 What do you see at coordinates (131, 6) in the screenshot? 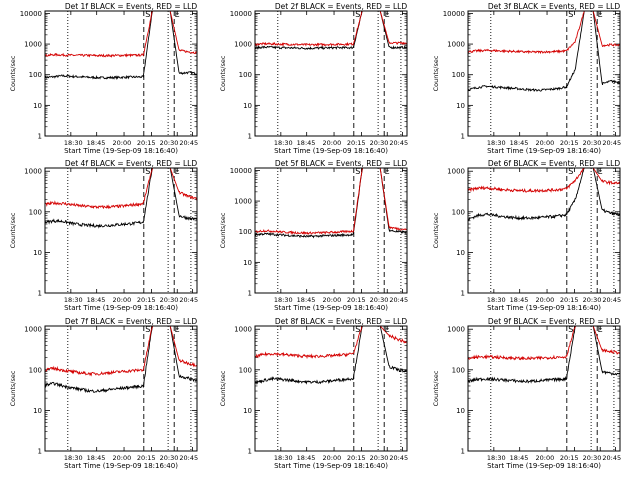
I see `chart-title: Det 1f BLACK = Events, RED = LLD` at bounding box center [131, 6].